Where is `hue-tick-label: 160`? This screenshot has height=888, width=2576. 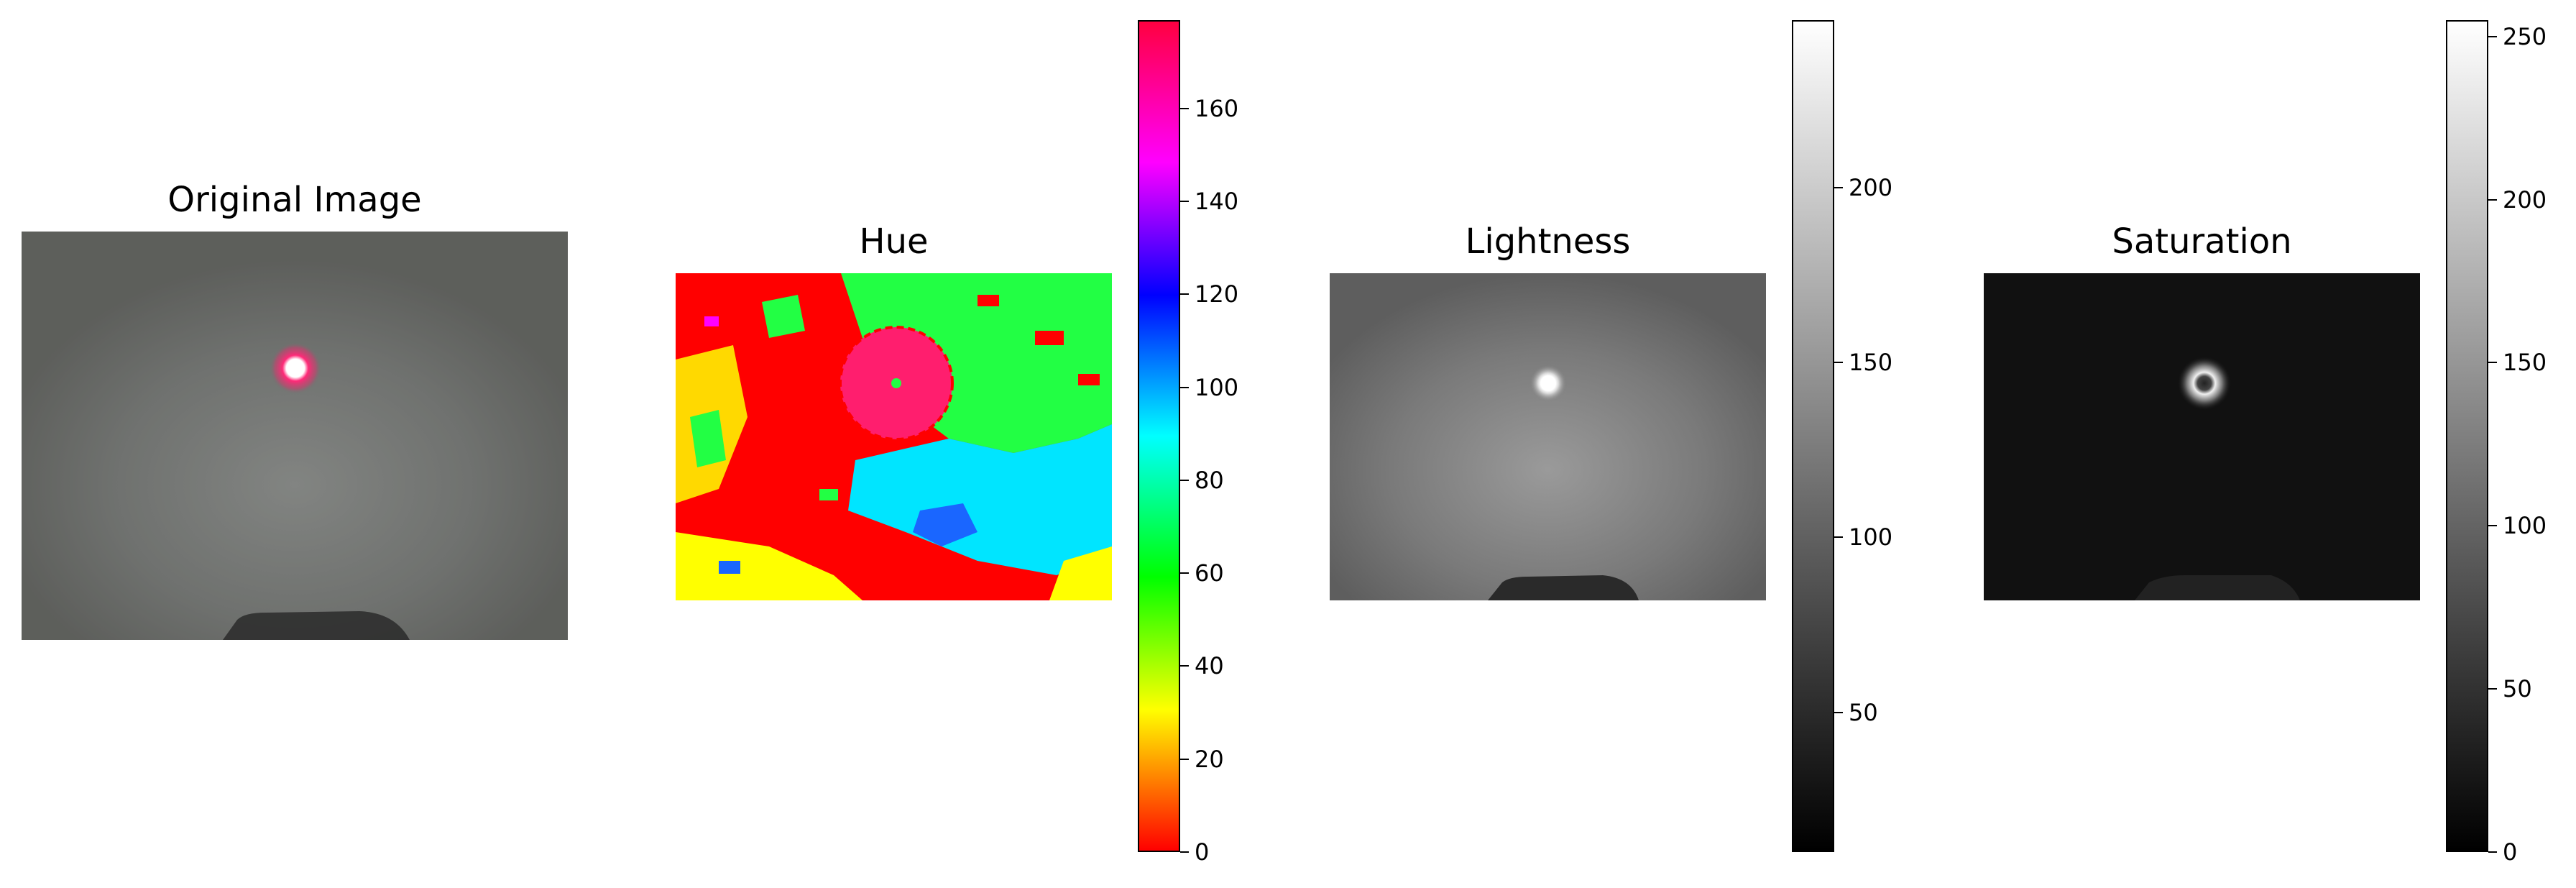 hue-tick-label: 160 is located at coordinates (1216, 108).